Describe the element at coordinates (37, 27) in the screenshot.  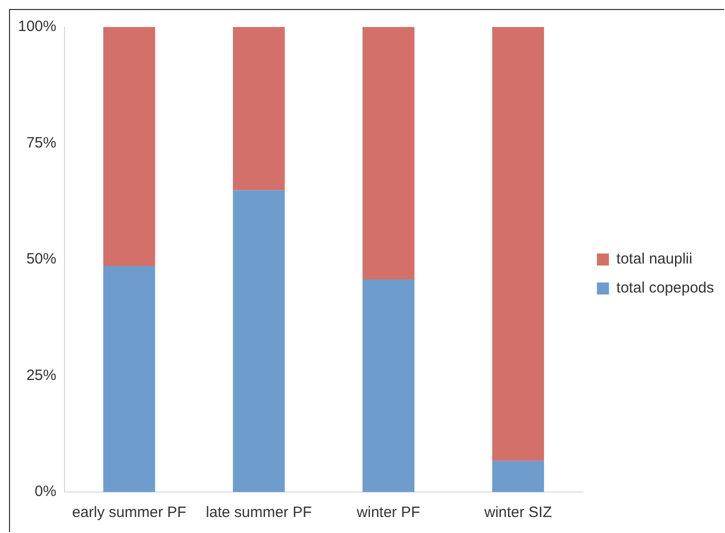
I see `y-tick-label: 100%` at that location.